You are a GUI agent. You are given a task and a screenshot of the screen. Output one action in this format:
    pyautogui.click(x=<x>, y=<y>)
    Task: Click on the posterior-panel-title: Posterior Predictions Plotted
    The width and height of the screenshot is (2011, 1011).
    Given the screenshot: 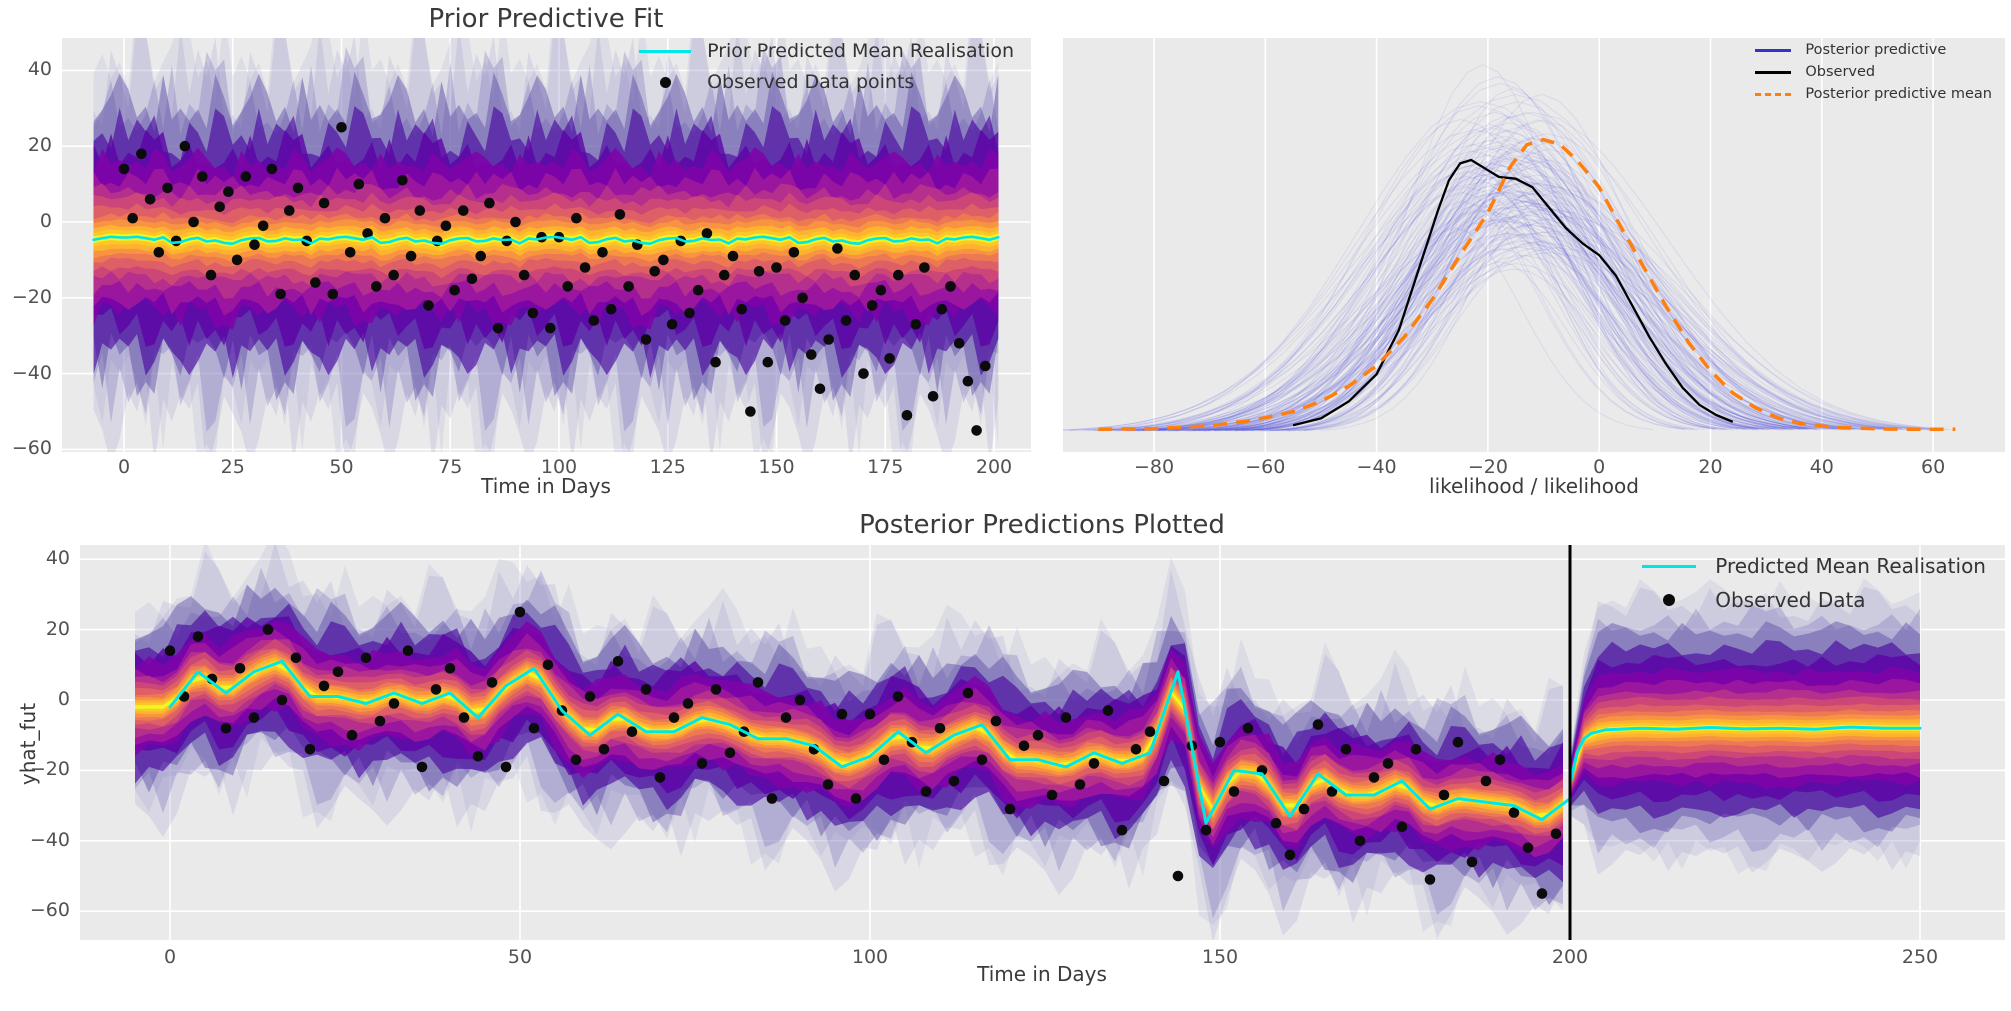 What is the action you would take?
    pyautogui.click(x=1042, y=525)
    